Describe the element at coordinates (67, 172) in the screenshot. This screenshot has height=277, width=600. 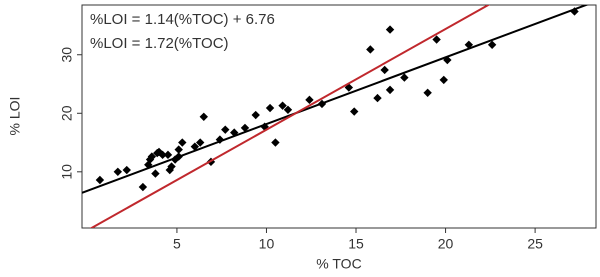
I see `y-tick-label: 10` at that location.